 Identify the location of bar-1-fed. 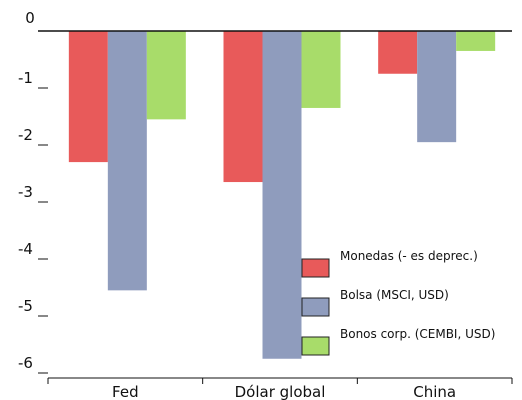
(88, 97).